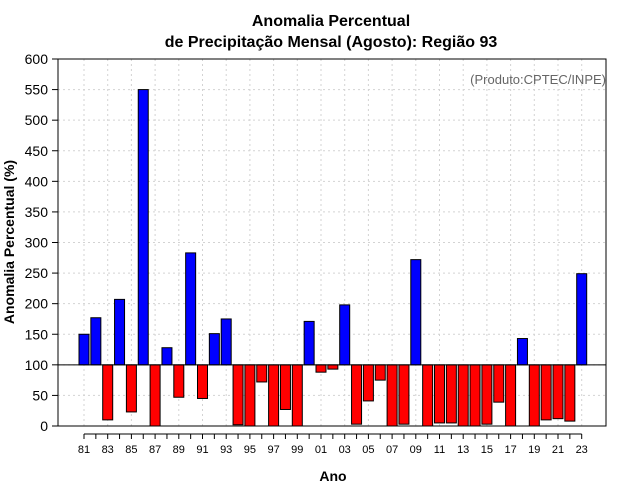 This screenshot has height=500, width=640. What do you see at coordinates (332, 476) in the screenshot?
I see `x-axis-label: Ano` at bounding box center [332, 476].